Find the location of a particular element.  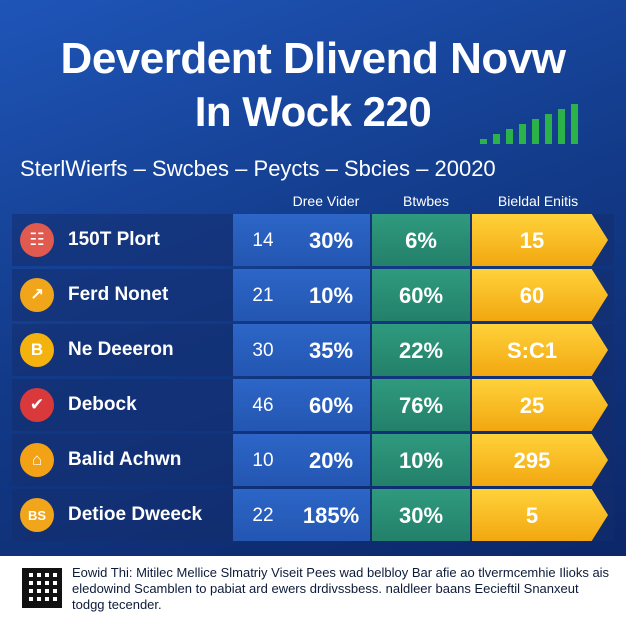

col-b-value: 30% is located at coordinates (421, 515).